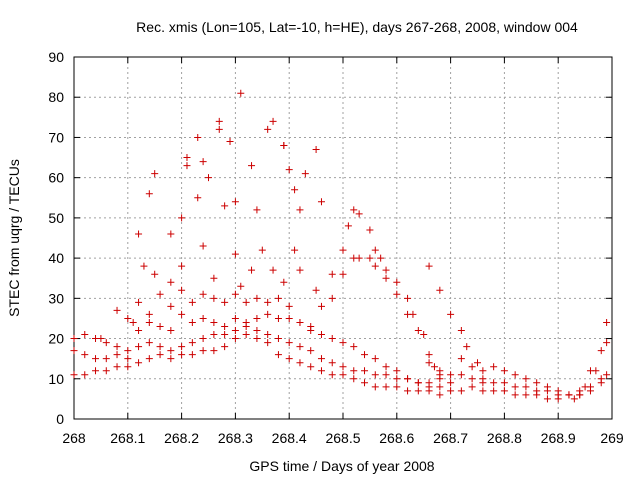 The image size is (640, 480). I want to click on x-tick-label: 269, so click(612, 438).